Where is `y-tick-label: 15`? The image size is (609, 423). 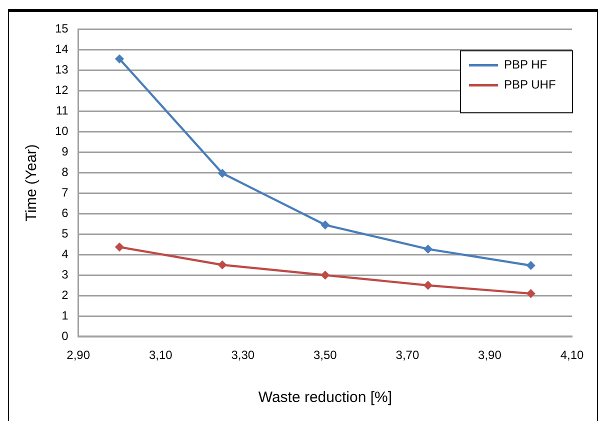
y-tick-label: 15 is located at coordinates (61, 29).